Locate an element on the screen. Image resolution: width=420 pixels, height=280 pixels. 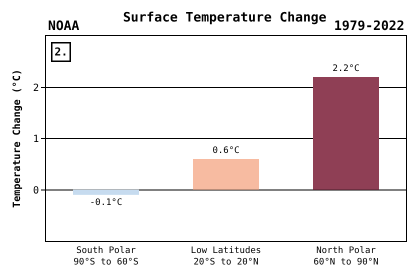
data-label: 0.6°C is located at coordinates (226, 151).